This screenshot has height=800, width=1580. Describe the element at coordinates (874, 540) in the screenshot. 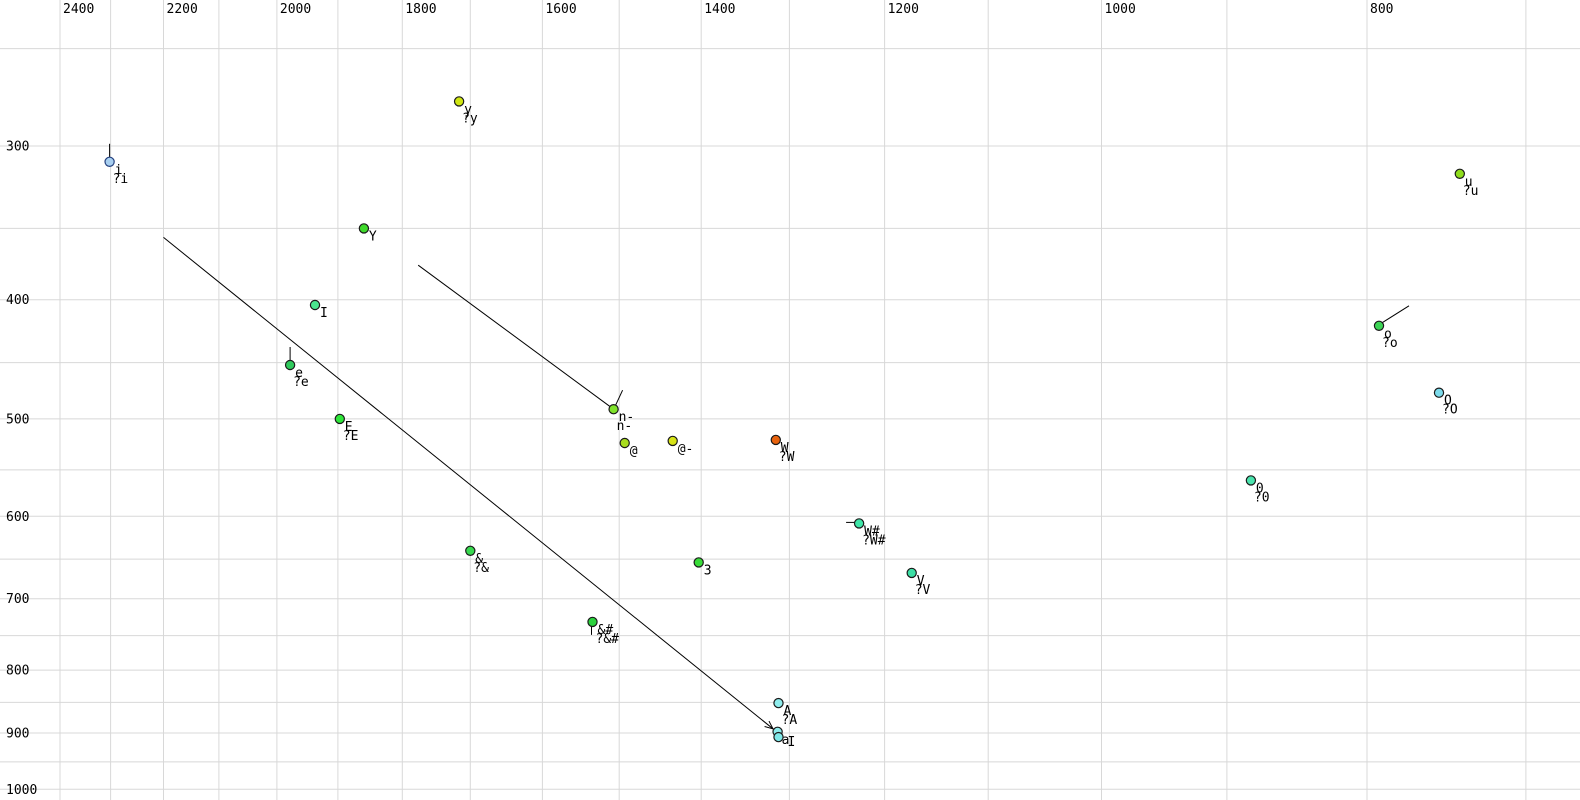

I see `vowel-label2-W#: ?W#` at that location.